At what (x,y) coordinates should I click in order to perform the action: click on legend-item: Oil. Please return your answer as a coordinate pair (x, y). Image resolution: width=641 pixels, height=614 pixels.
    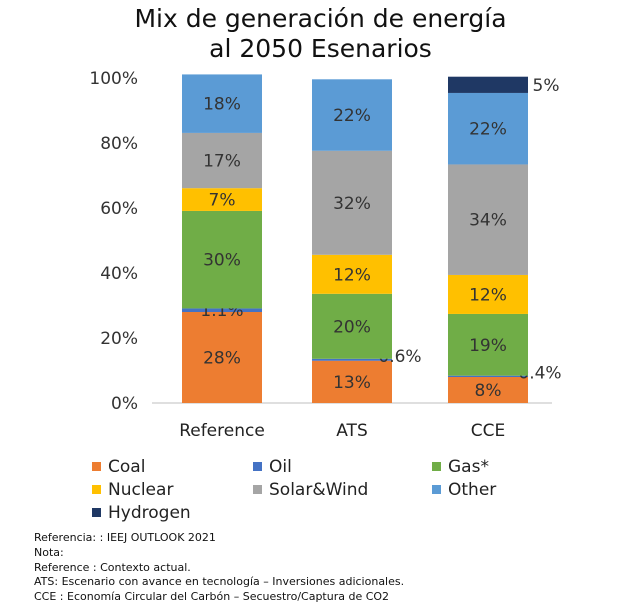
    Looking at the image, I should click on (272, 467).